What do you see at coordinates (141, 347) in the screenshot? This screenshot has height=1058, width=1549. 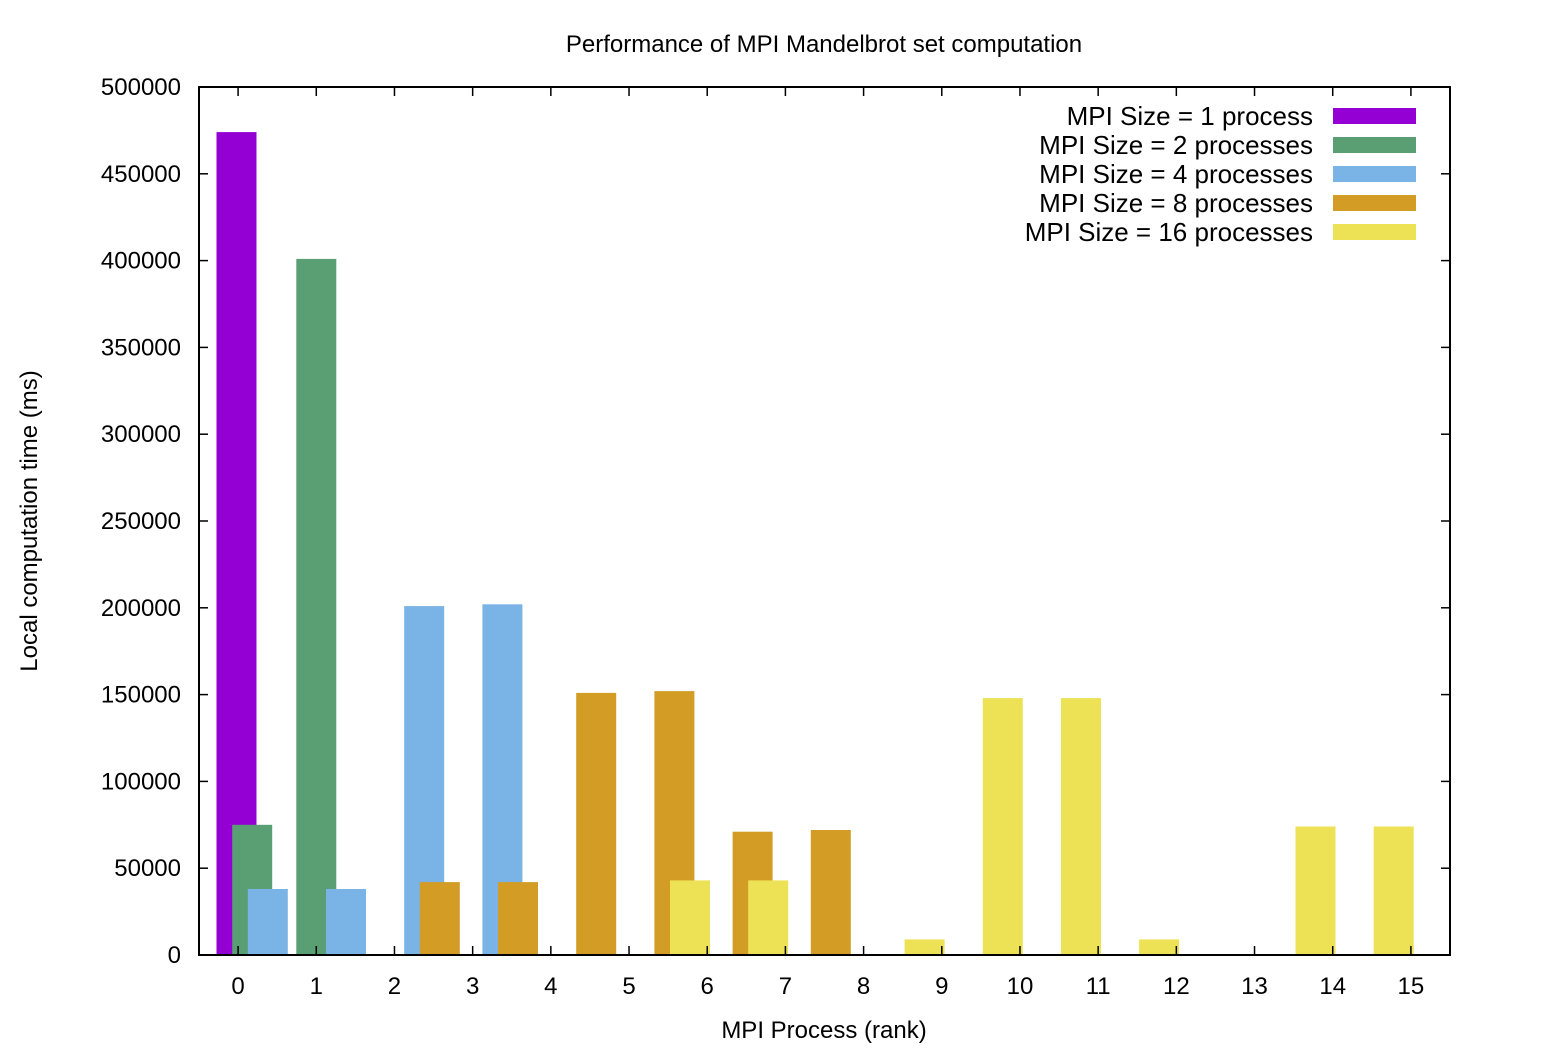 I see `y-tick-label: 350000` at bounding box center [141, 347].